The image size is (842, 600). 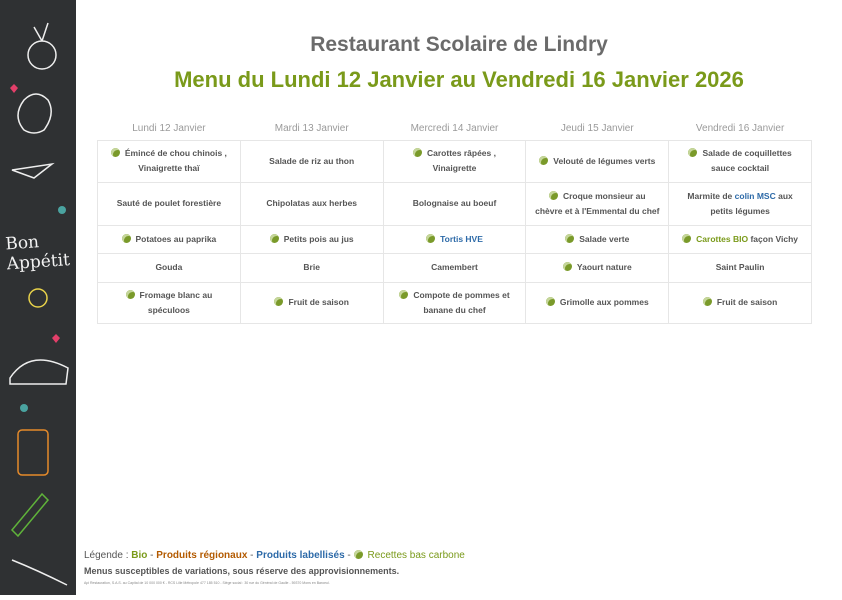 What do you see at coordinates (176, 238) in the screenshot?
I see `dish-text: Potatoes au paprika` at bounding box center [176, 238].